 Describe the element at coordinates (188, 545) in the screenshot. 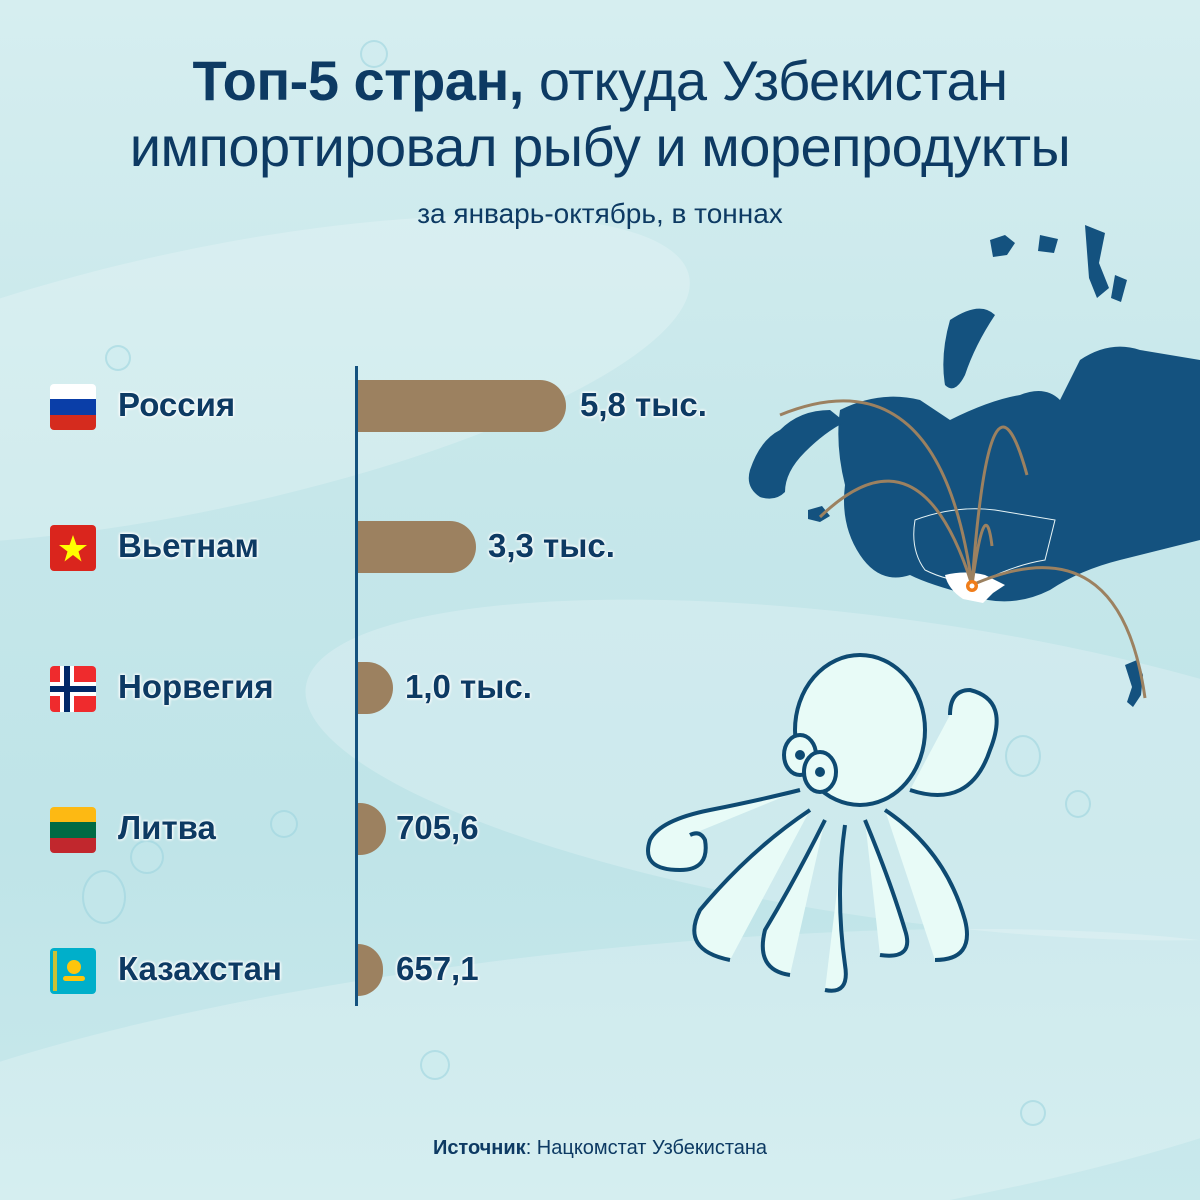

I see `country-label: Вьетнам` at that location.